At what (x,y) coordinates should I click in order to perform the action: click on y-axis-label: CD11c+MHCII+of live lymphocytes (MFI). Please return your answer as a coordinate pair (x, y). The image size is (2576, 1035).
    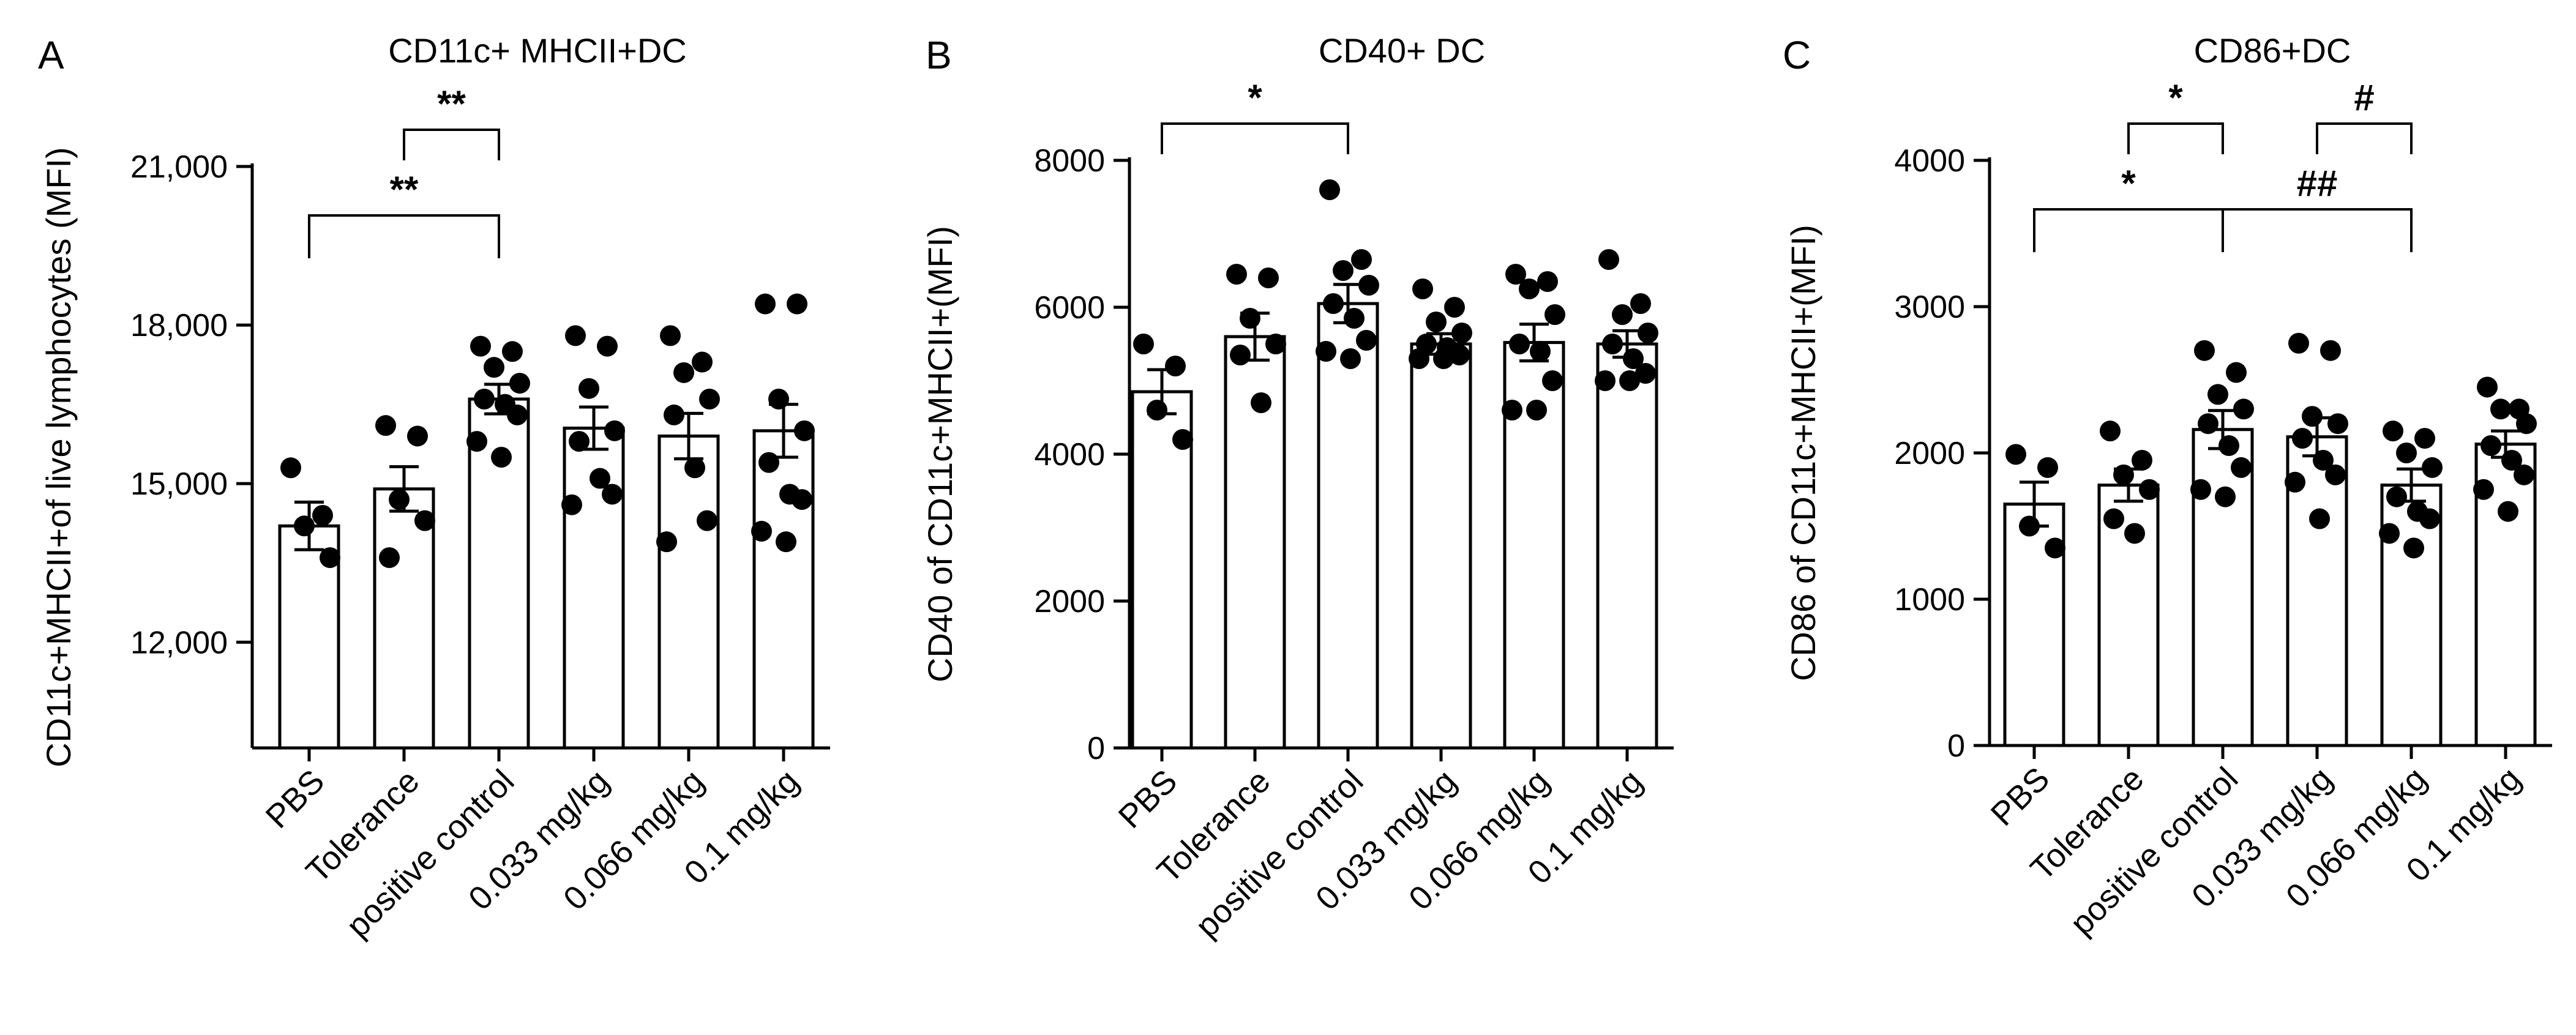
    Looking at the image, I should click on (58, 457).